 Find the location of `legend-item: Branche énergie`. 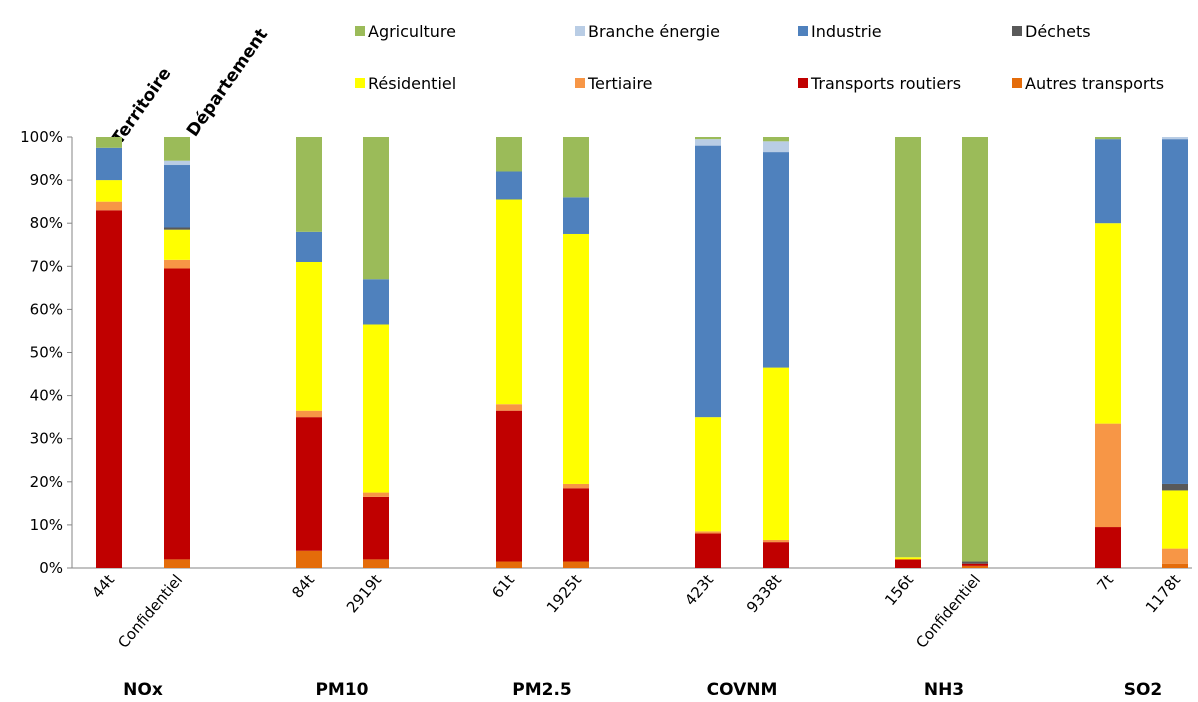

legend-item: Branche énergie is located at coordinates (647, 31).